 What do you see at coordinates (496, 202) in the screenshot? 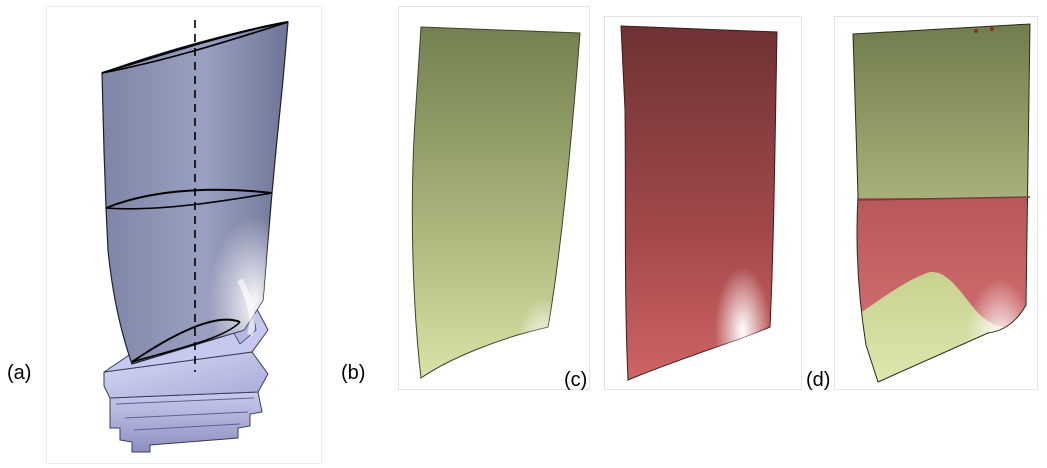
I see `panel-b-surface` at bounding box center [496, 202].